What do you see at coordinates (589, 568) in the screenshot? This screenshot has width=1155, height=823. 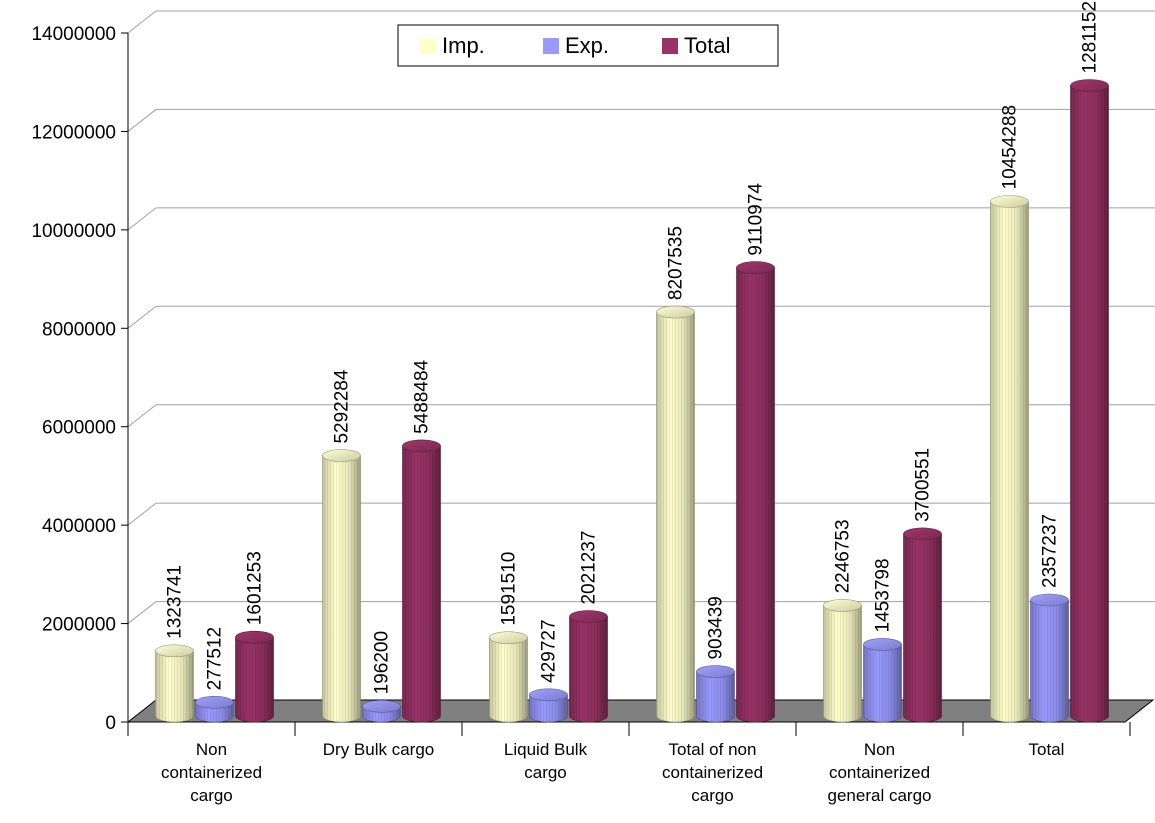 I see `data-label: 2021237` at bounding box center [589, 568].